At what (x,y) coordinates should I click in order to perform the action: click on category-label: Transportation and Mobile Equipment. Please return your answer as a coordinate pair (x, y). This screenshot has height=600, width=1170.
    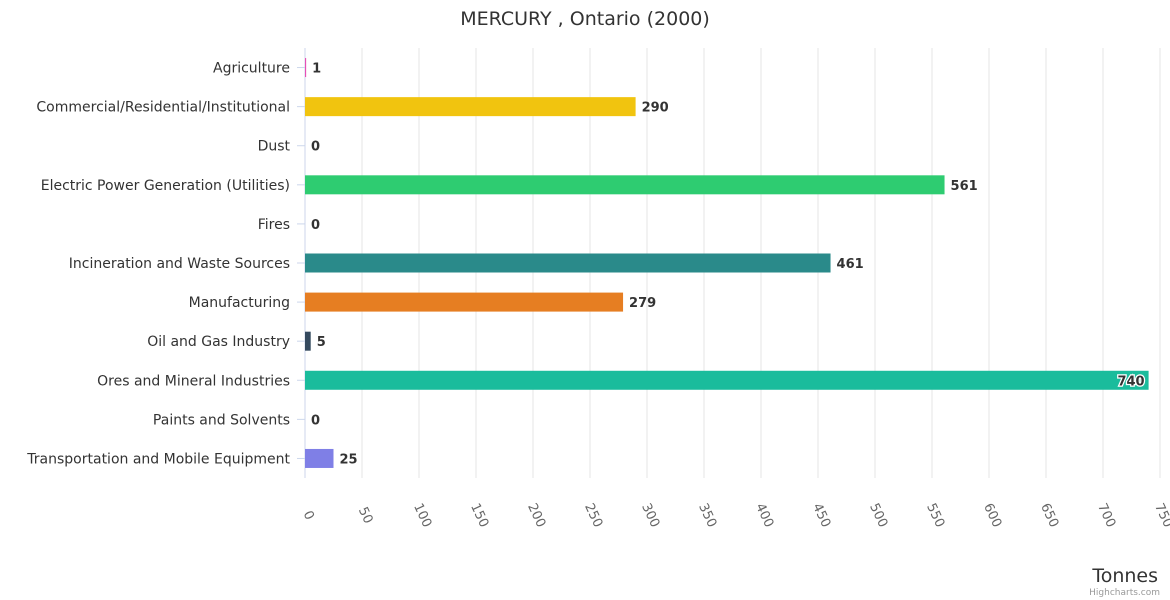
    Looking at the image, I should click on (158, 459).